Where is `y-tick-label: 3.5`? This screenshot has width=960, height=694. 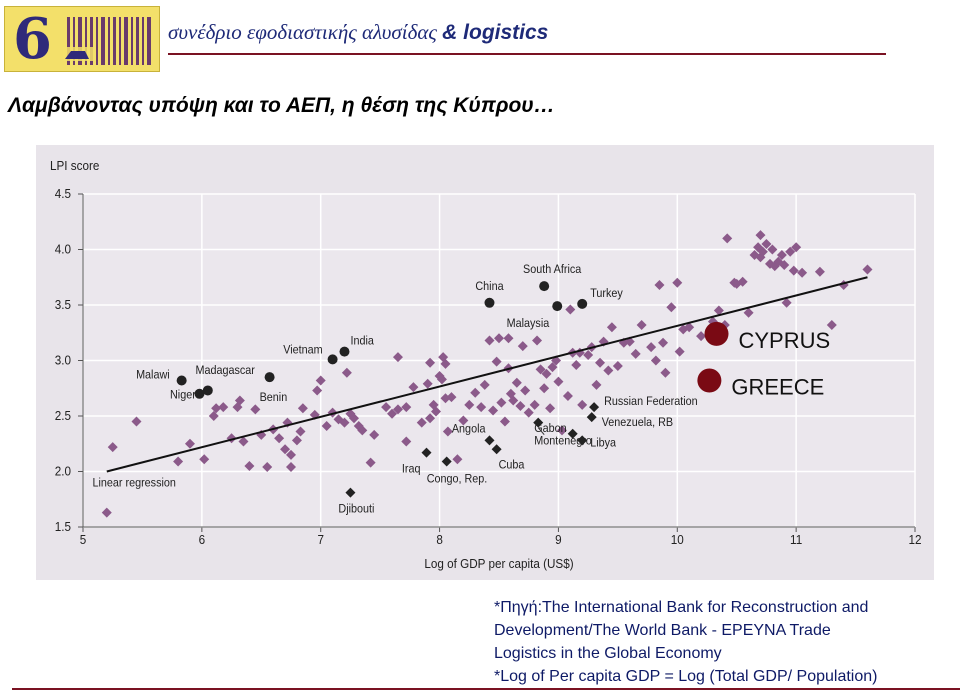
y-tick-label: 3.5 is located at coordinates (63, 304).